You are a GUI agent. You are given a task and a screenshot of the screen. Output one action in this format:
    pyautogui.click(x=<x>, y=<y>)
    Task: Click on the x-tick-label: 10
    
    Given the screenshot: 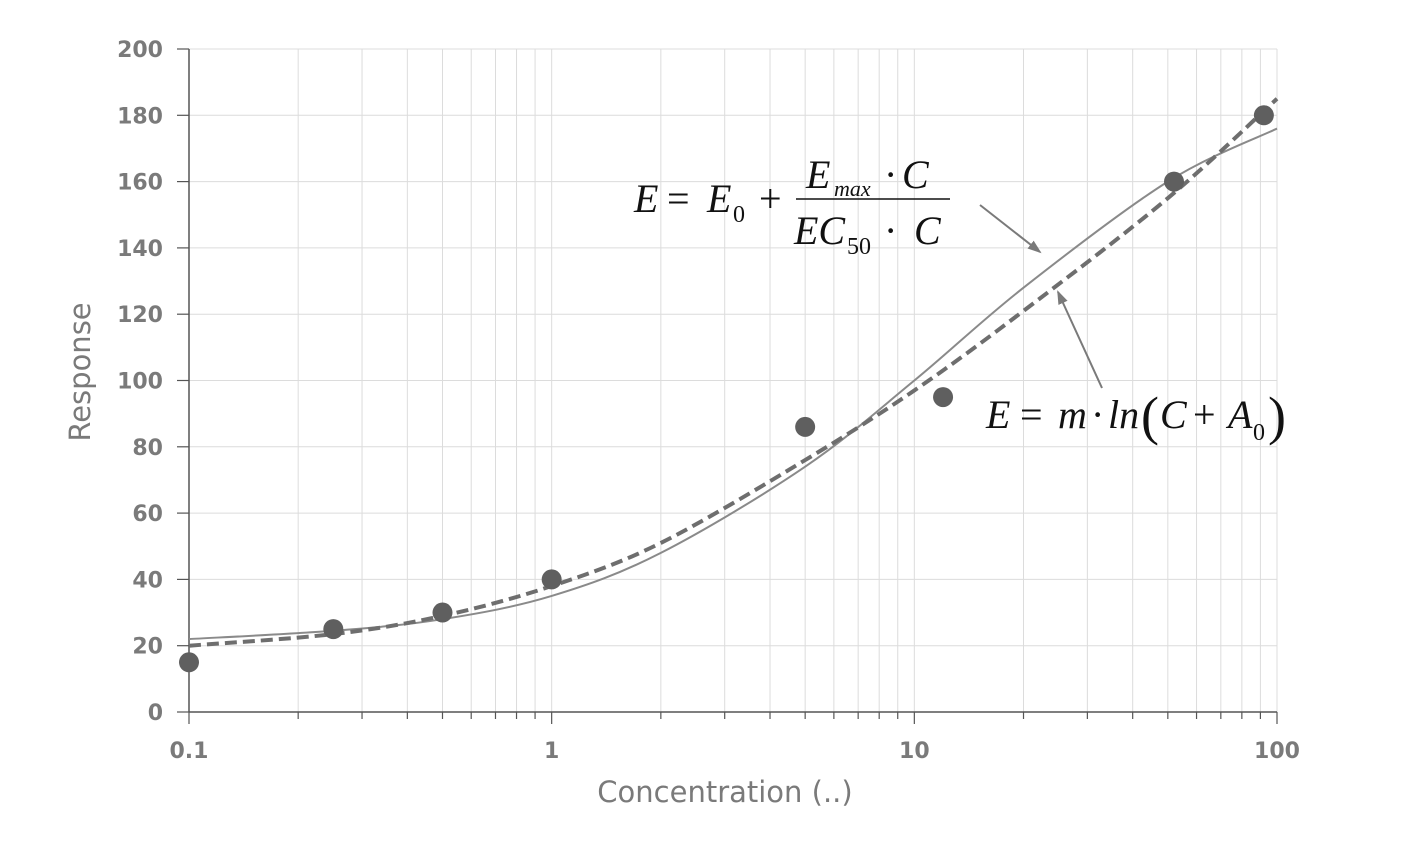 What is the action you would take?
    pyautogui.click(x=914, y=751)
    